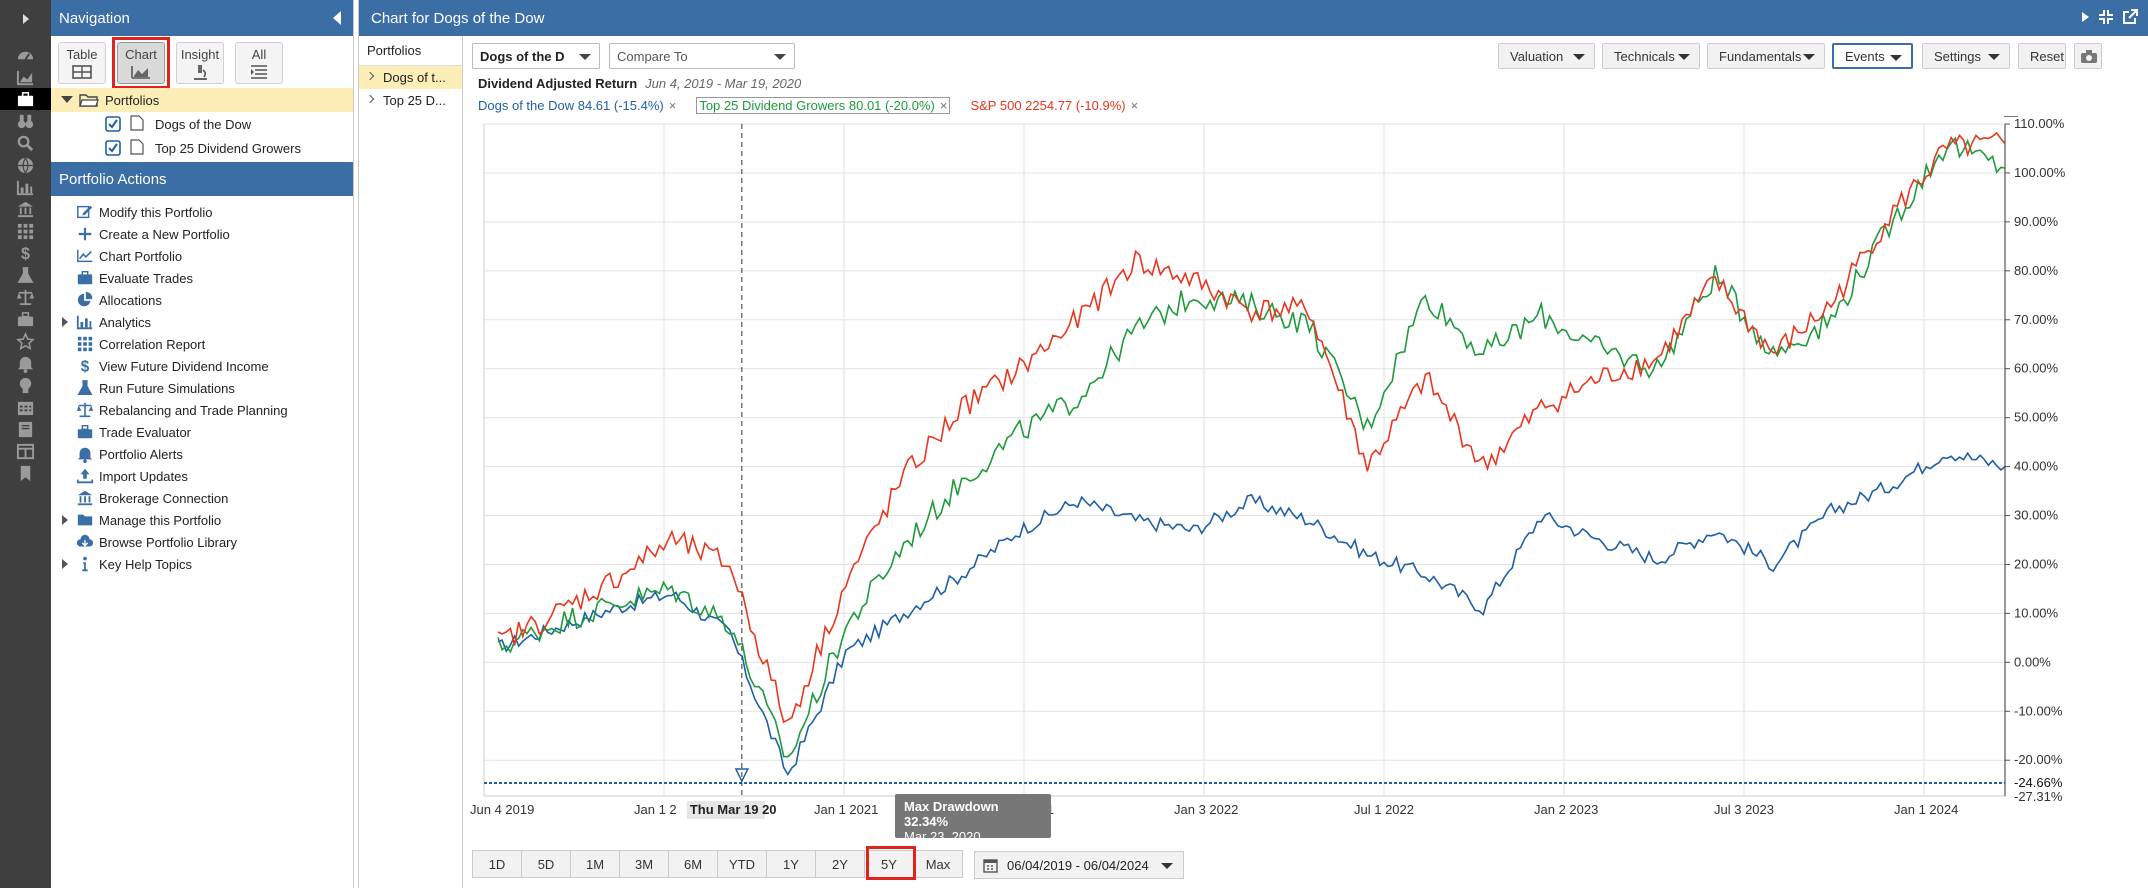  Describe the element at coordinates (25, 55) in the screenshot. I see `rail-button-dashboard` at that location.